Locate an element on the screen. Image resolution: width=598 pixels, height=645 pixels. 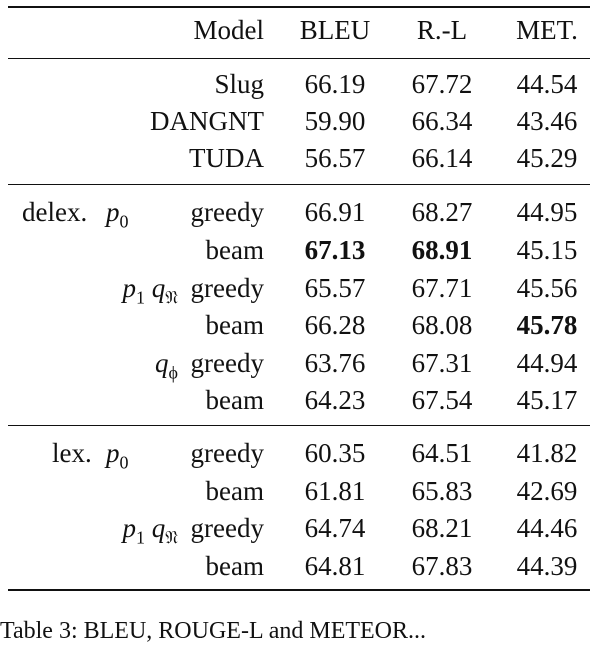
model-name: TUDA is located at coordinates (226, 158).